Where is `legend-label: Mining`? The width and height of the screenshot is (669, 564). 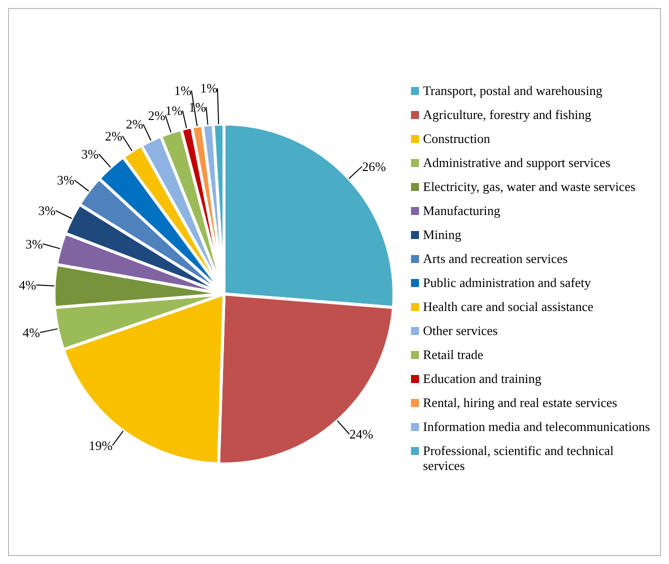 legend-label: Mining is located at coordinates (442, 234).